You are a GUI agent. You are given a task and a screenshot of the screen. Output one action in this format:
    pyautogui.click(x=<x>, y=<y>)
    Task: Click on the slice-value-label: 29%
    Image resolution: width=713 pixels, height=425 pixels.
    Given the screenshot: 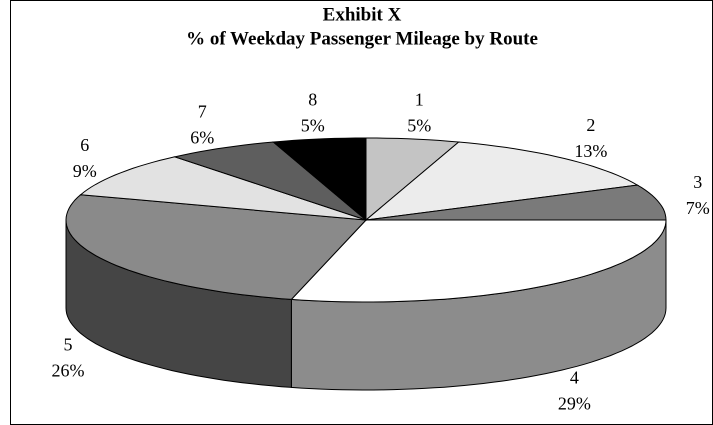 What is the action you would take?
    pyautogui.click(x=574, y=404)
    